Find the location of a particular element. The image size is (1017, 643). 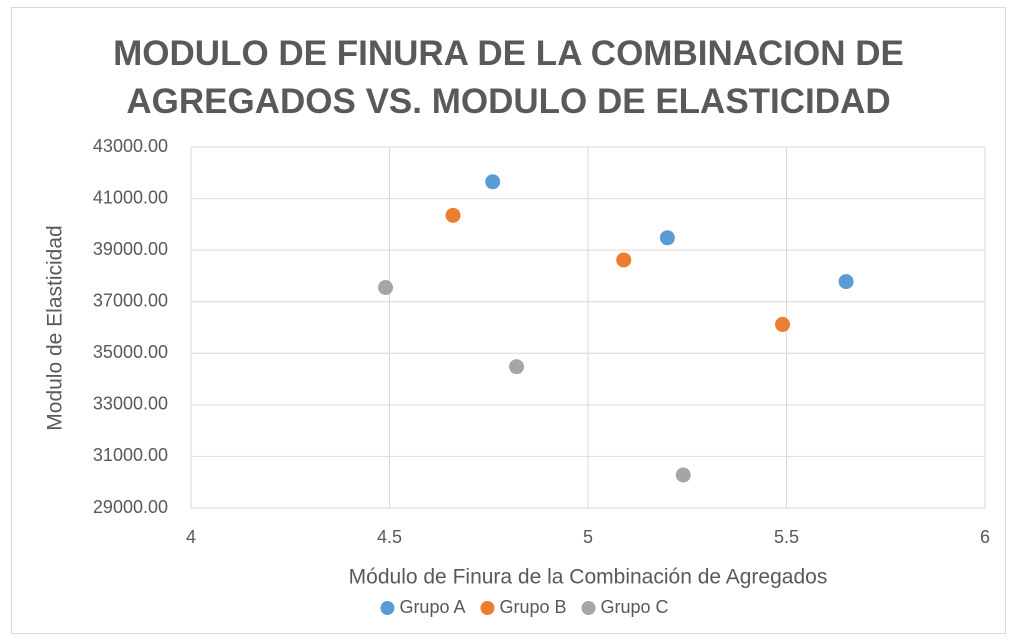

legend-label: Grupo C is located at coordinates (635, 607).